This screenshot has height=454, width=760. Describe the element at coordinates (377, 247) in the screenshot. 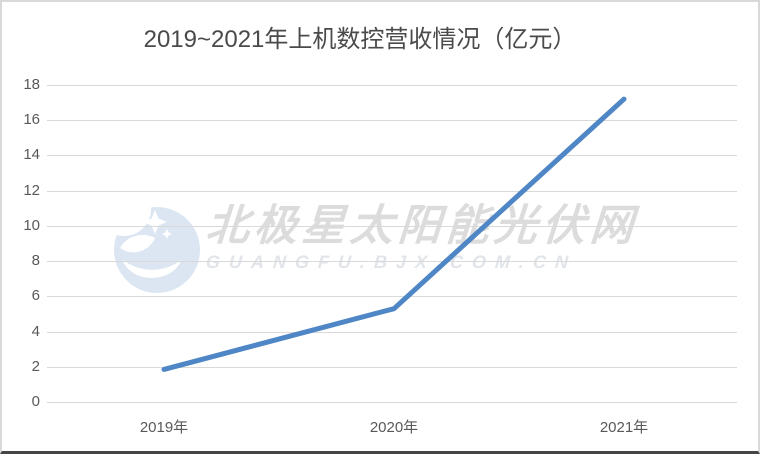

I see `watermark: 北极星太阳能光伏网 GUANGFU.BJX.COM.CN` at that location.